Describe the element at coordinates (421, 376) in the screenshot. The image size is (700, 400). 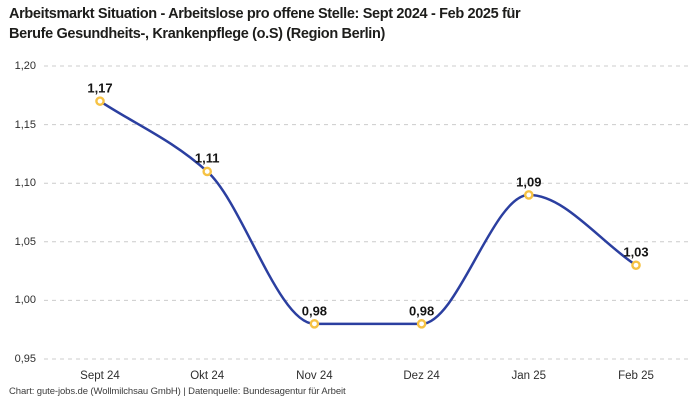
I see `x-axis-tick-label: Dez 24` at that location.